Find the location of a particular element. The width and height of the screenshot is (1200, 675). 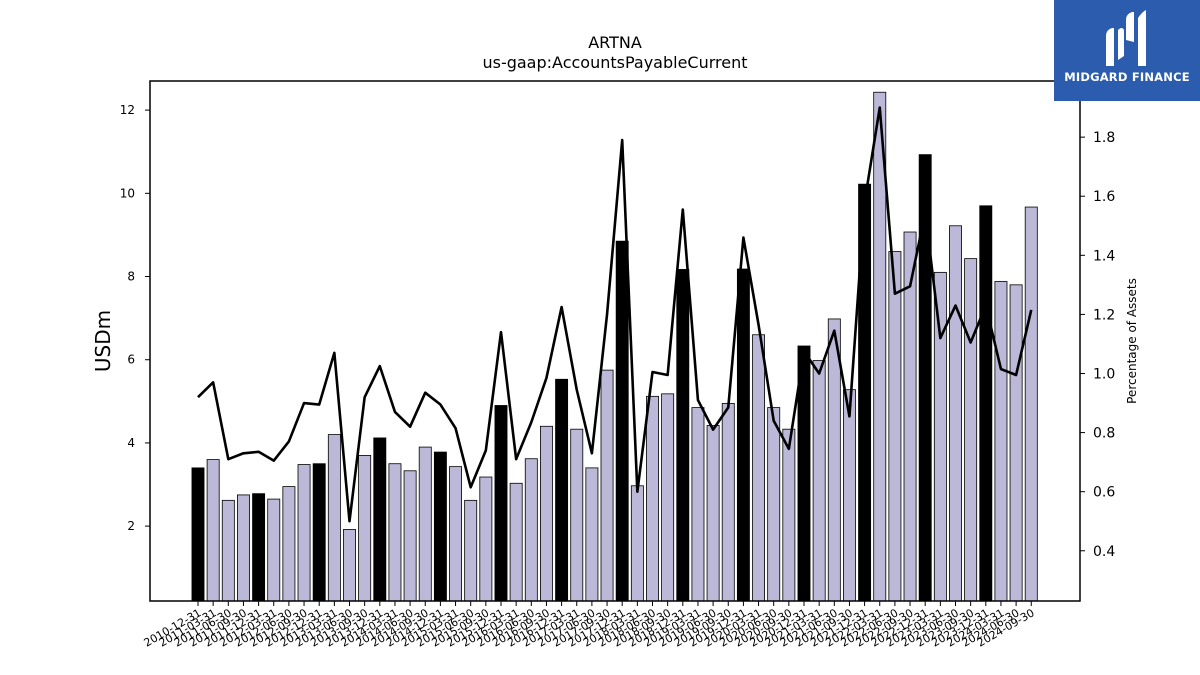

y-axis-label: USDm is located at coordinates (103, 341).